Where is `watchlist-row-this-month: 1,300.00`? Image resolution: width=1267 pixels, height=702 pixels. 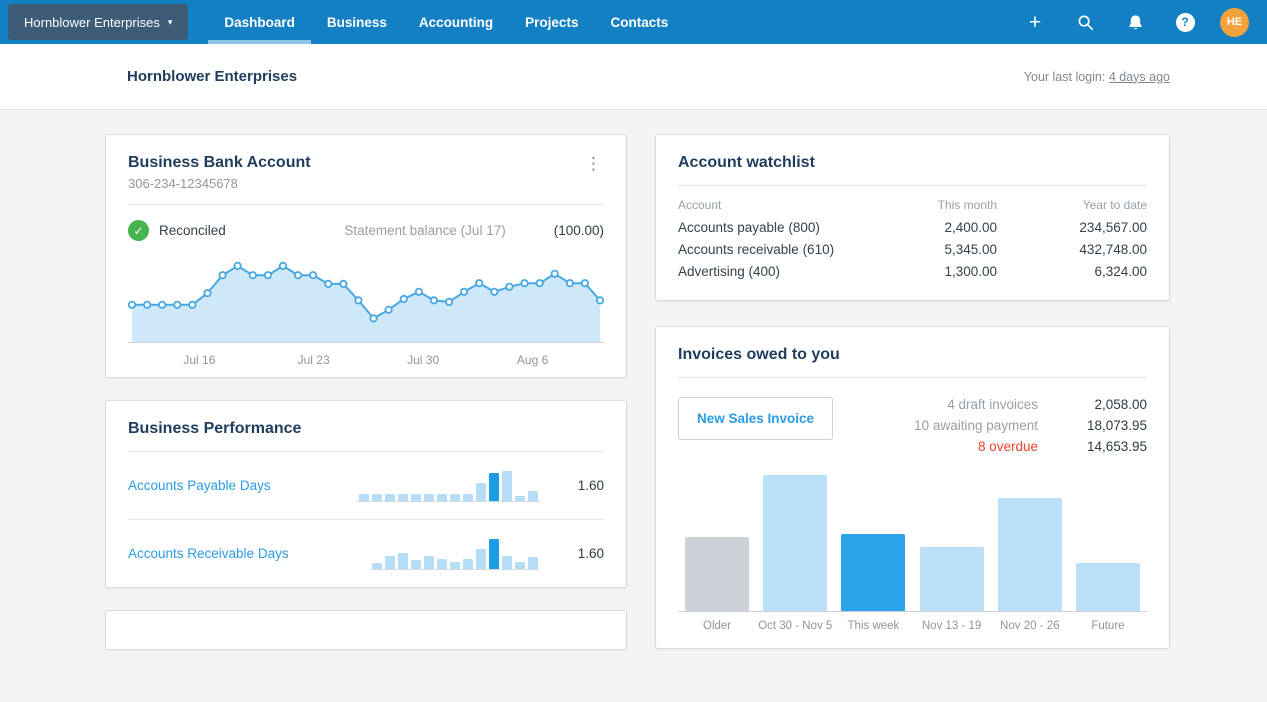 watchlist-row-this-month: 1,300.00 is located at coordinates (970, 271).